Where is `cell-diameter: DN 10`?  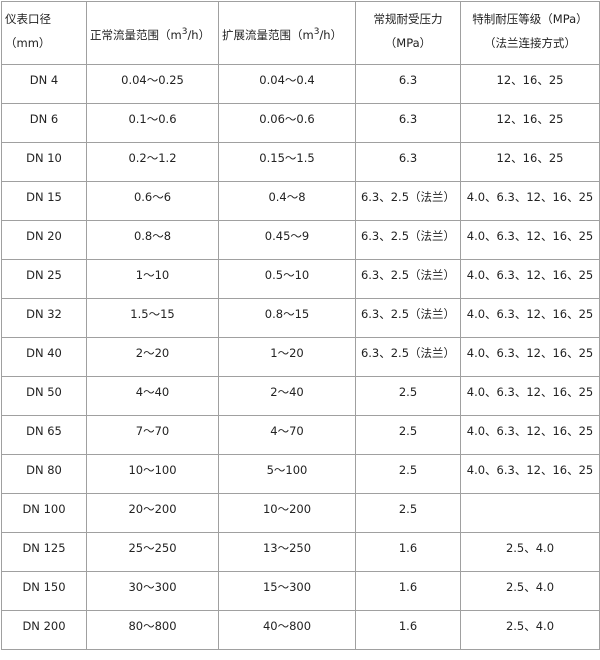
cell-diameter: DN 10 is located at coordinates (44, 162).